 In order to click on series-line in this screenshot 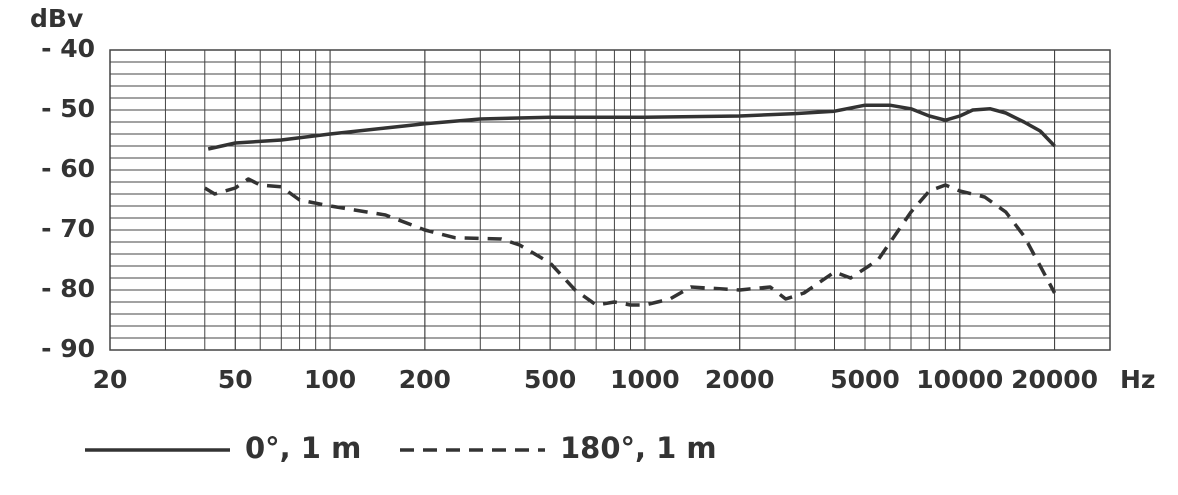, I will do `click(631, 127)`.